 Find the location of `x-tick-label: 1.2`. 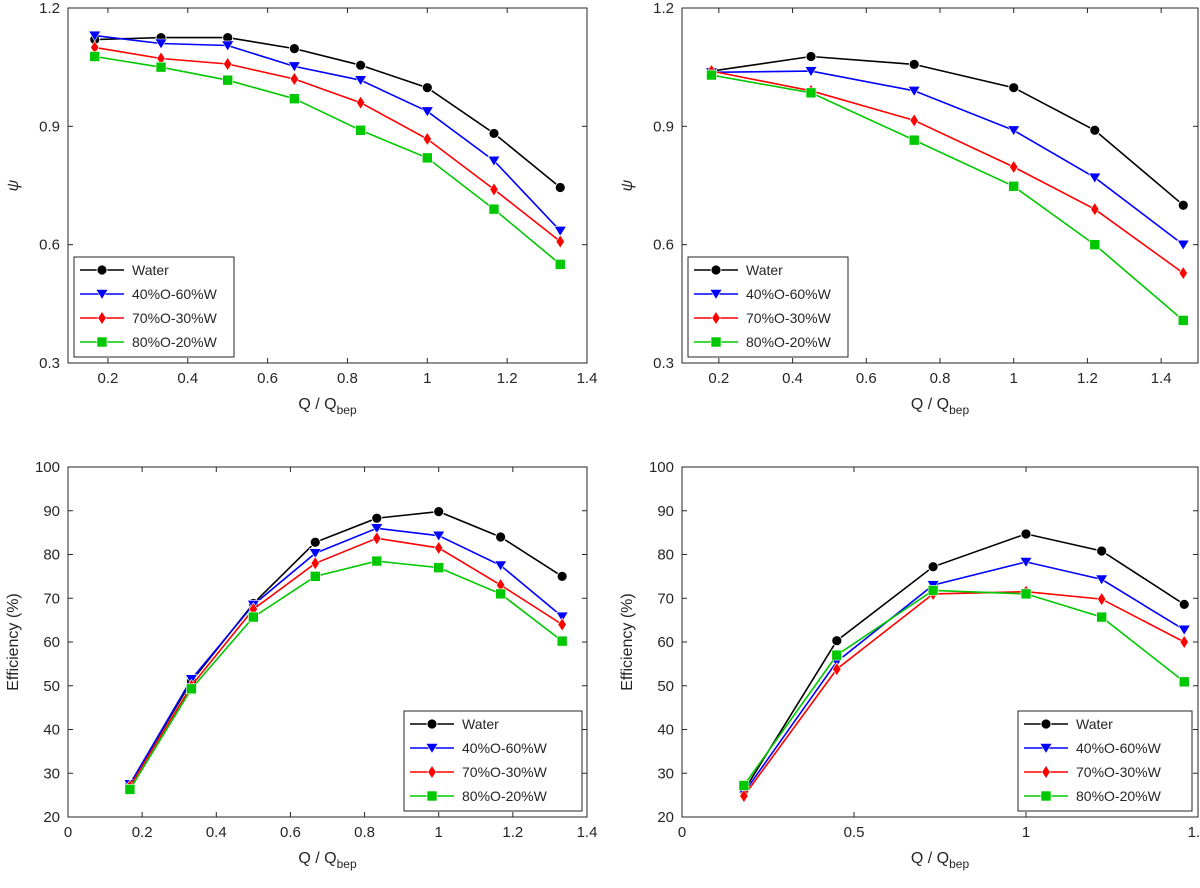

x-tick-label: 1.2 is located at coordinates (1087, 378).